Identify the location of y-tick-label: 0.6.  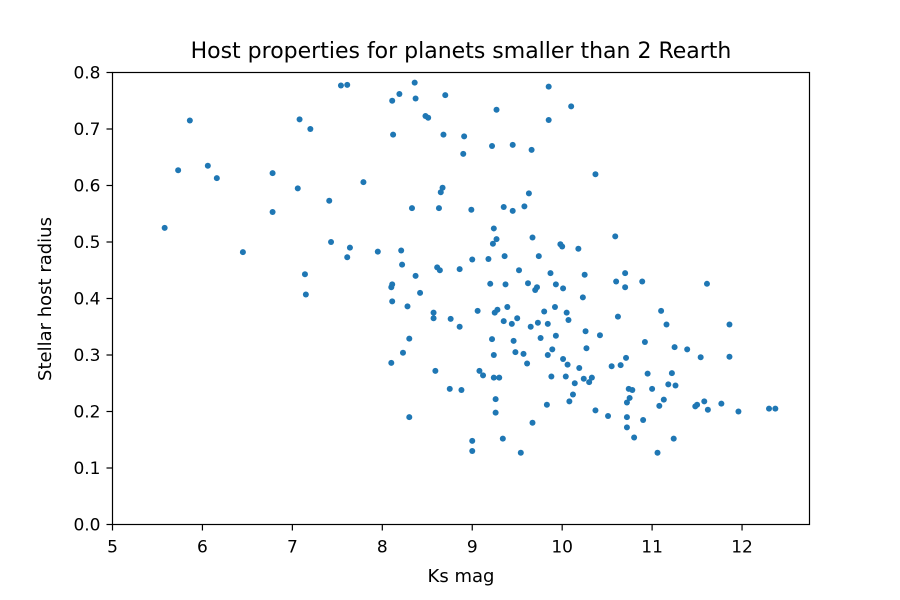
(86, 187).